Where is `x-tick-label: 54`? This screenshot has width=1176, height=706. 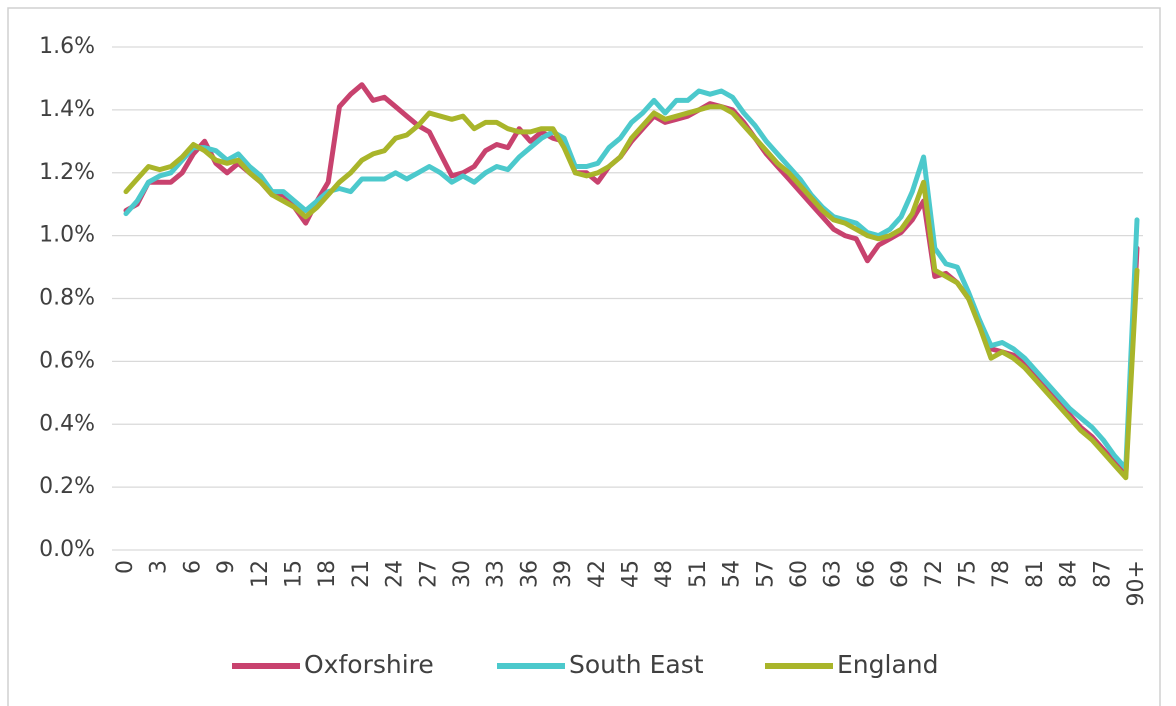 x-tick-label: 54 is located at coordinates (732, 574).